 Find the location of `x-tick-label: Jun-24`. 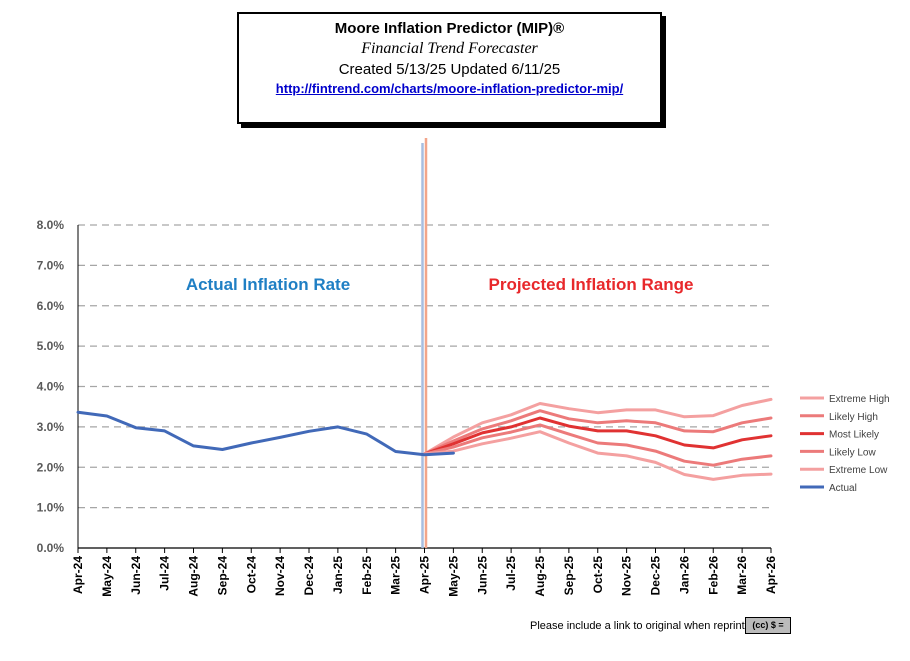

x-tick-label: Jun-24 is located at coordinates (136, 575).